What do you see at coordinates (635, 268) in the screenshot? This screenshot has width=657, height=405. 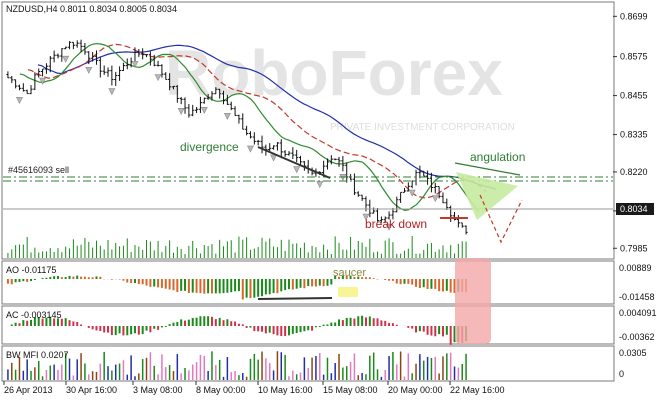 I see `ao-tick-top: 0.00889` at bounding box center [635, 268].